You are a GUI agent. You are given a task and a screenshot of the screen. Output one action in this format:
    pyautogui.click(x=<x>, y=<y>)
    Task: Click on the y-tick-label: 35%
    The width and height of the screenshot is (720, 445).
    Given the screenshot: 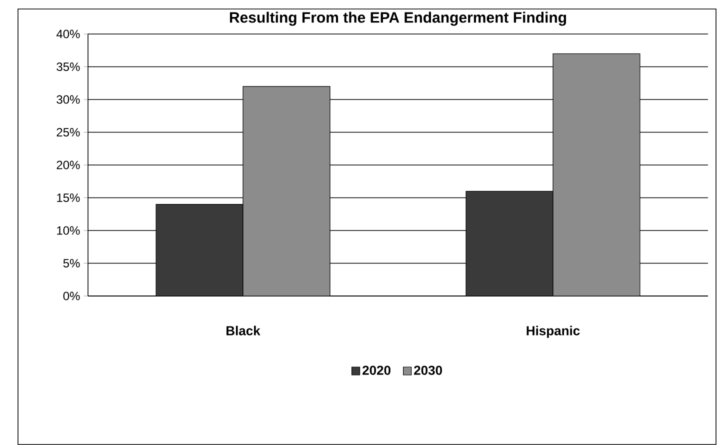 What is the action you would take?
    pyautogui.click(x=68, y=66)
    